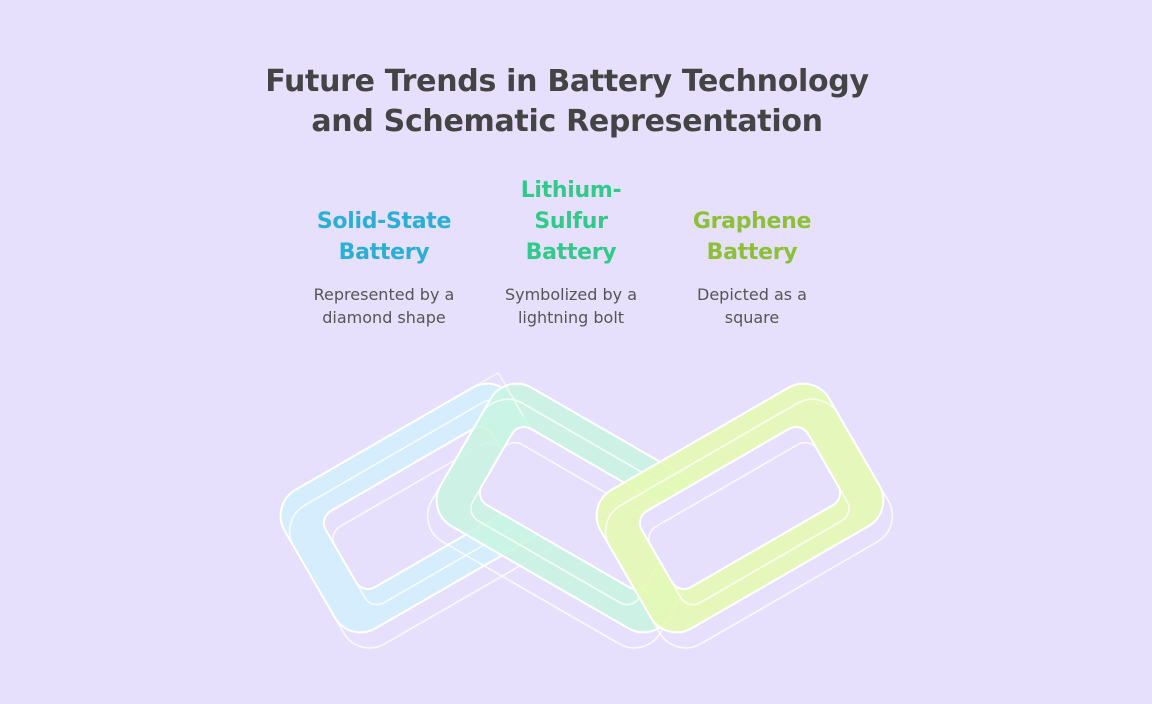 This screenshot has width=1152, height=704. I want to click on item-heading: Solid-State Battery, so click(384, 237).